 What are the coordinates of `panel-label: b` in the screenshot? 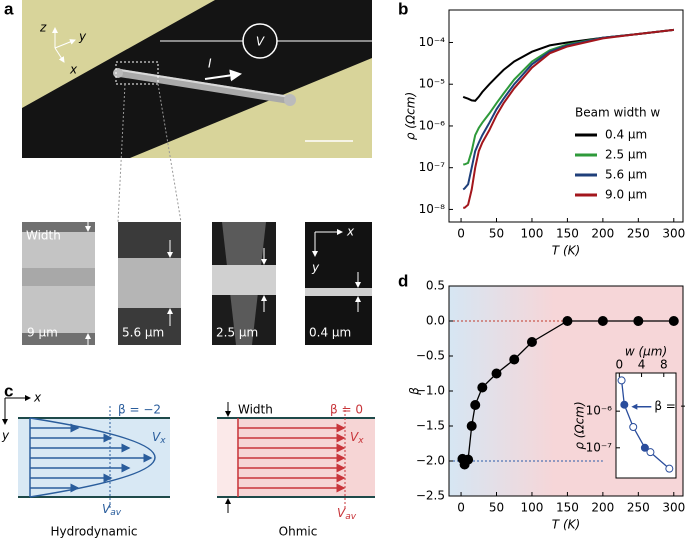 It's located at (403, 9).